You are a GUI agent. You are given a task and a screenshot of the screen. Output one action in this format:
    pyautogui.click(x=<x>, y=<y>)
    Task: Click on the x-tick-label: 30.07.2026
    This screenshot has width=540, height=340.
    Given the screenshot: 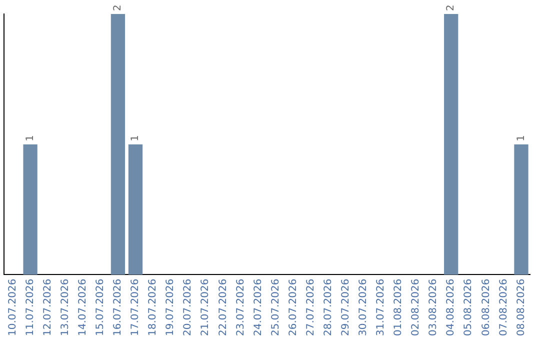 What is the action you would take?
    pyautogui.click(x=364, y=307)
    